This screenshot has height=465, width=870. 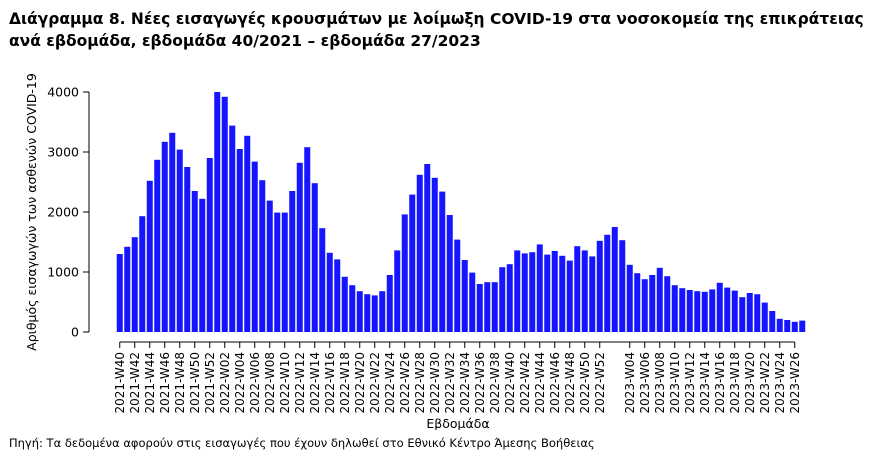 What do you see at coordinates (720, 383) in the screenshot?
I see `x-tick-label: 2023-W16` at bounding box center [720, 383].